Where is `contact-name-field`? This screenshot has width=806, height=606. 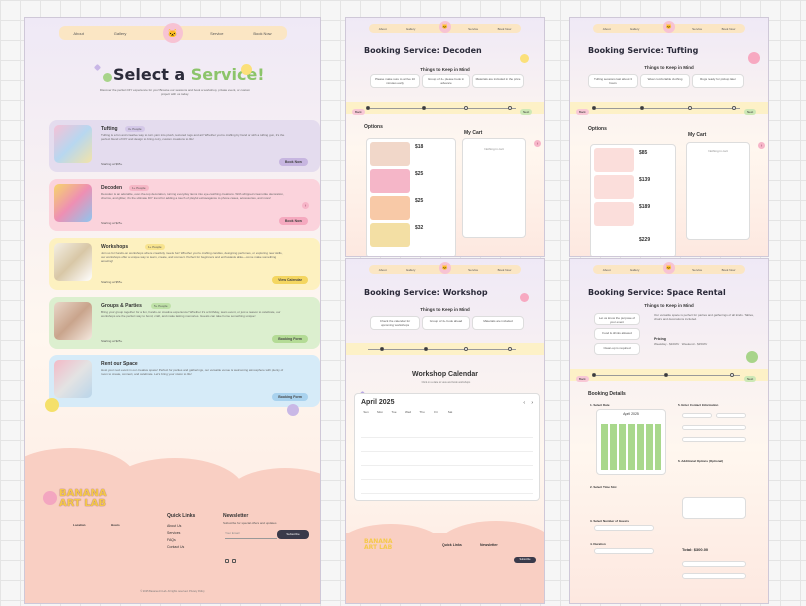 contact-name-field is located at coordinates (697, 415).